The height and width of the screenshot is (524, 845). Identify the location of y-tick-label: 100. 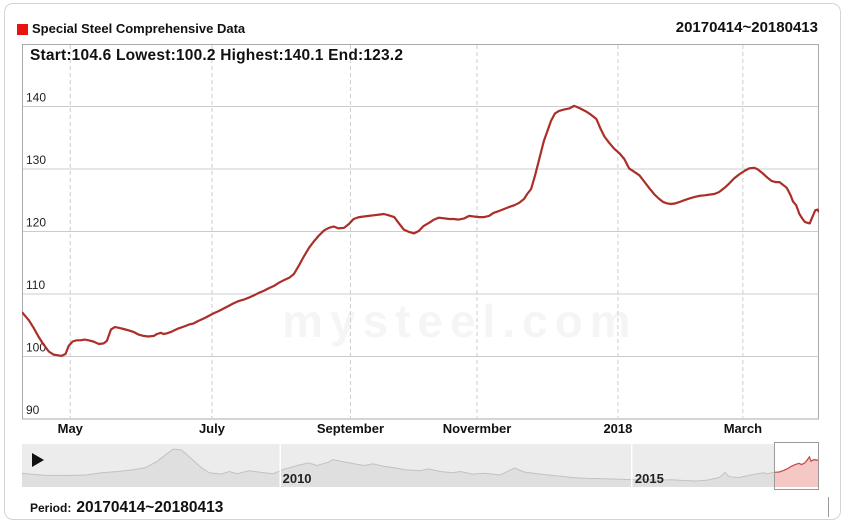
(36, 348).